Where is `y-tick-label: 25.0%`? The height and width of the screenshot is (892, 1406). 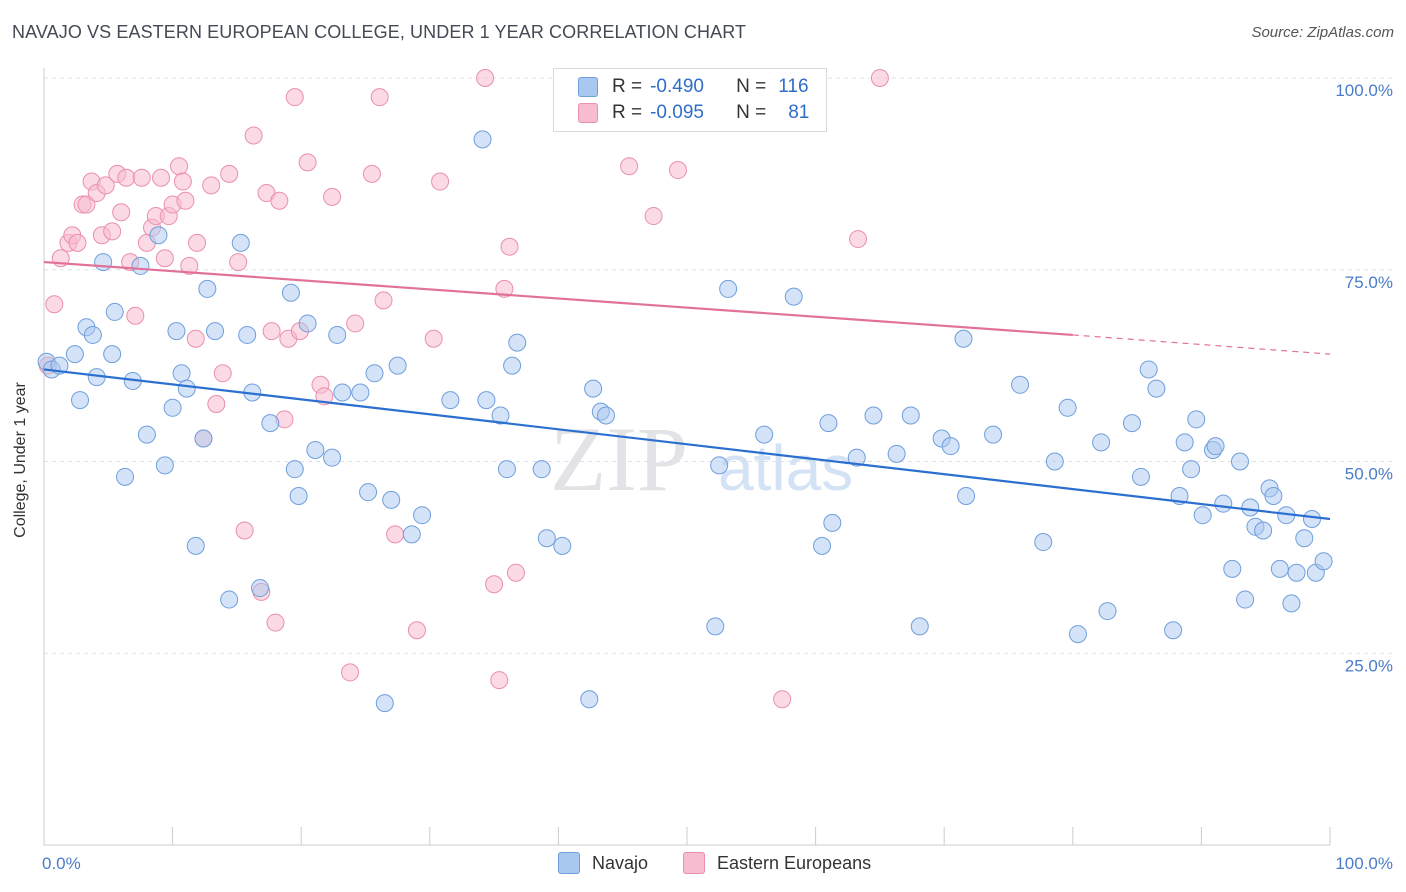 y-tick-label: 25.0% is located at coordinates (1369, 665).